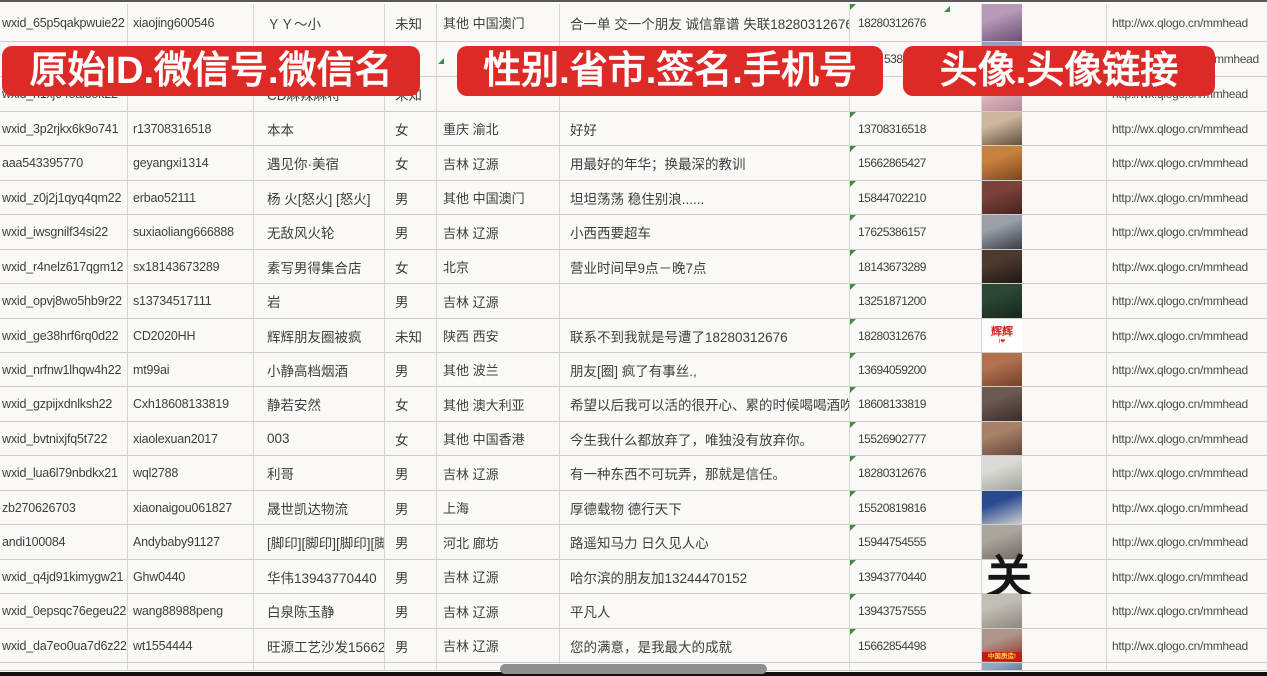 This screenshot has height=676, width=1267. I want to click on cell-signature: 朋友[圈] 疯了有事丝.,, so click(705, 370).